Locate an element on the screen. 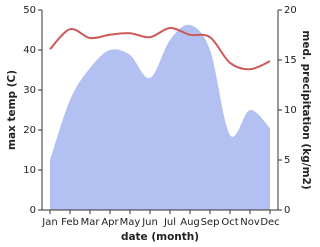 The width and height of the screenshot is (320, 247). y2-tick-label: 0 is located at coordinates (287, 210).